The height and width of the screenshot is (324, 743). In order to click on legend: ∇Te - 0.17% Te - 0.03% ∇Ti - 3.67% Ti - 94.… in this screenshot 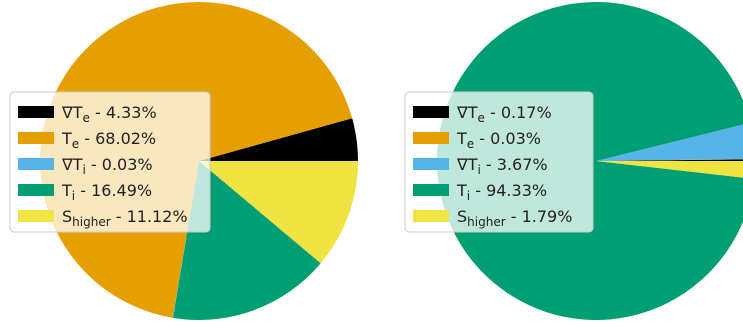, I will do `click(499, 162)`.